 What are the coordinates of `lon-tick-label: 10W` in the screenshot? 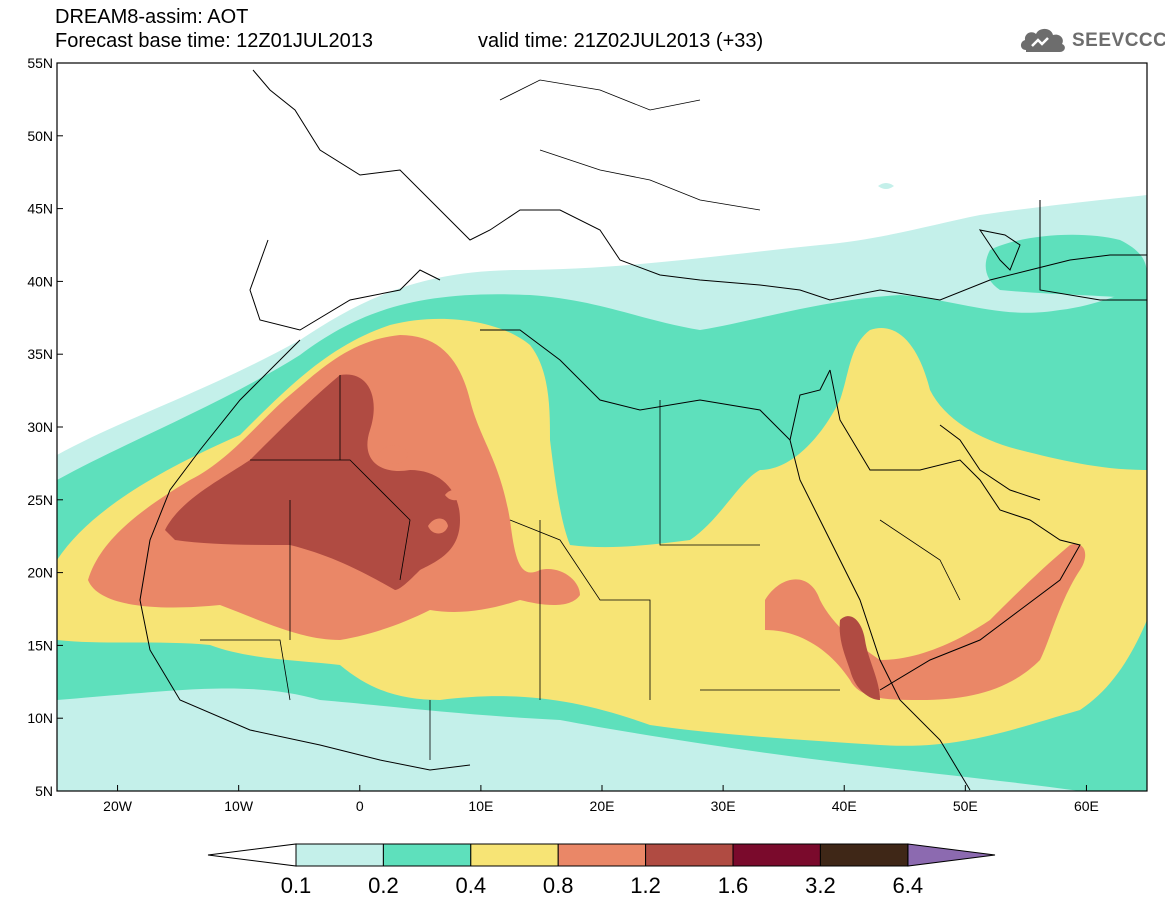 It's located at (239, 806).